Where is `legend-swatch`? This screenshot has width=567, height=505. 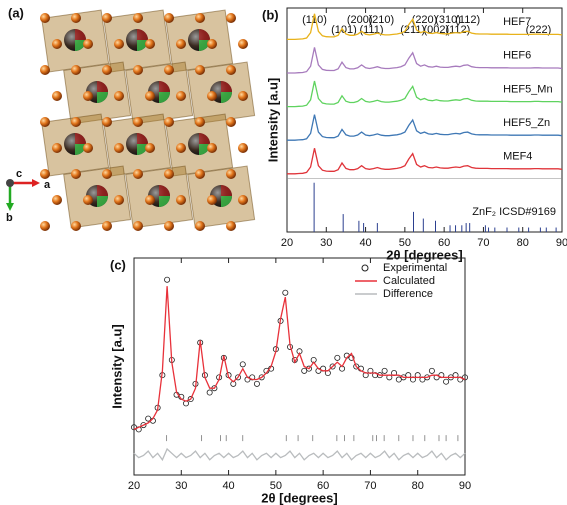 legend-swatch is located at coordinates (365, 268).